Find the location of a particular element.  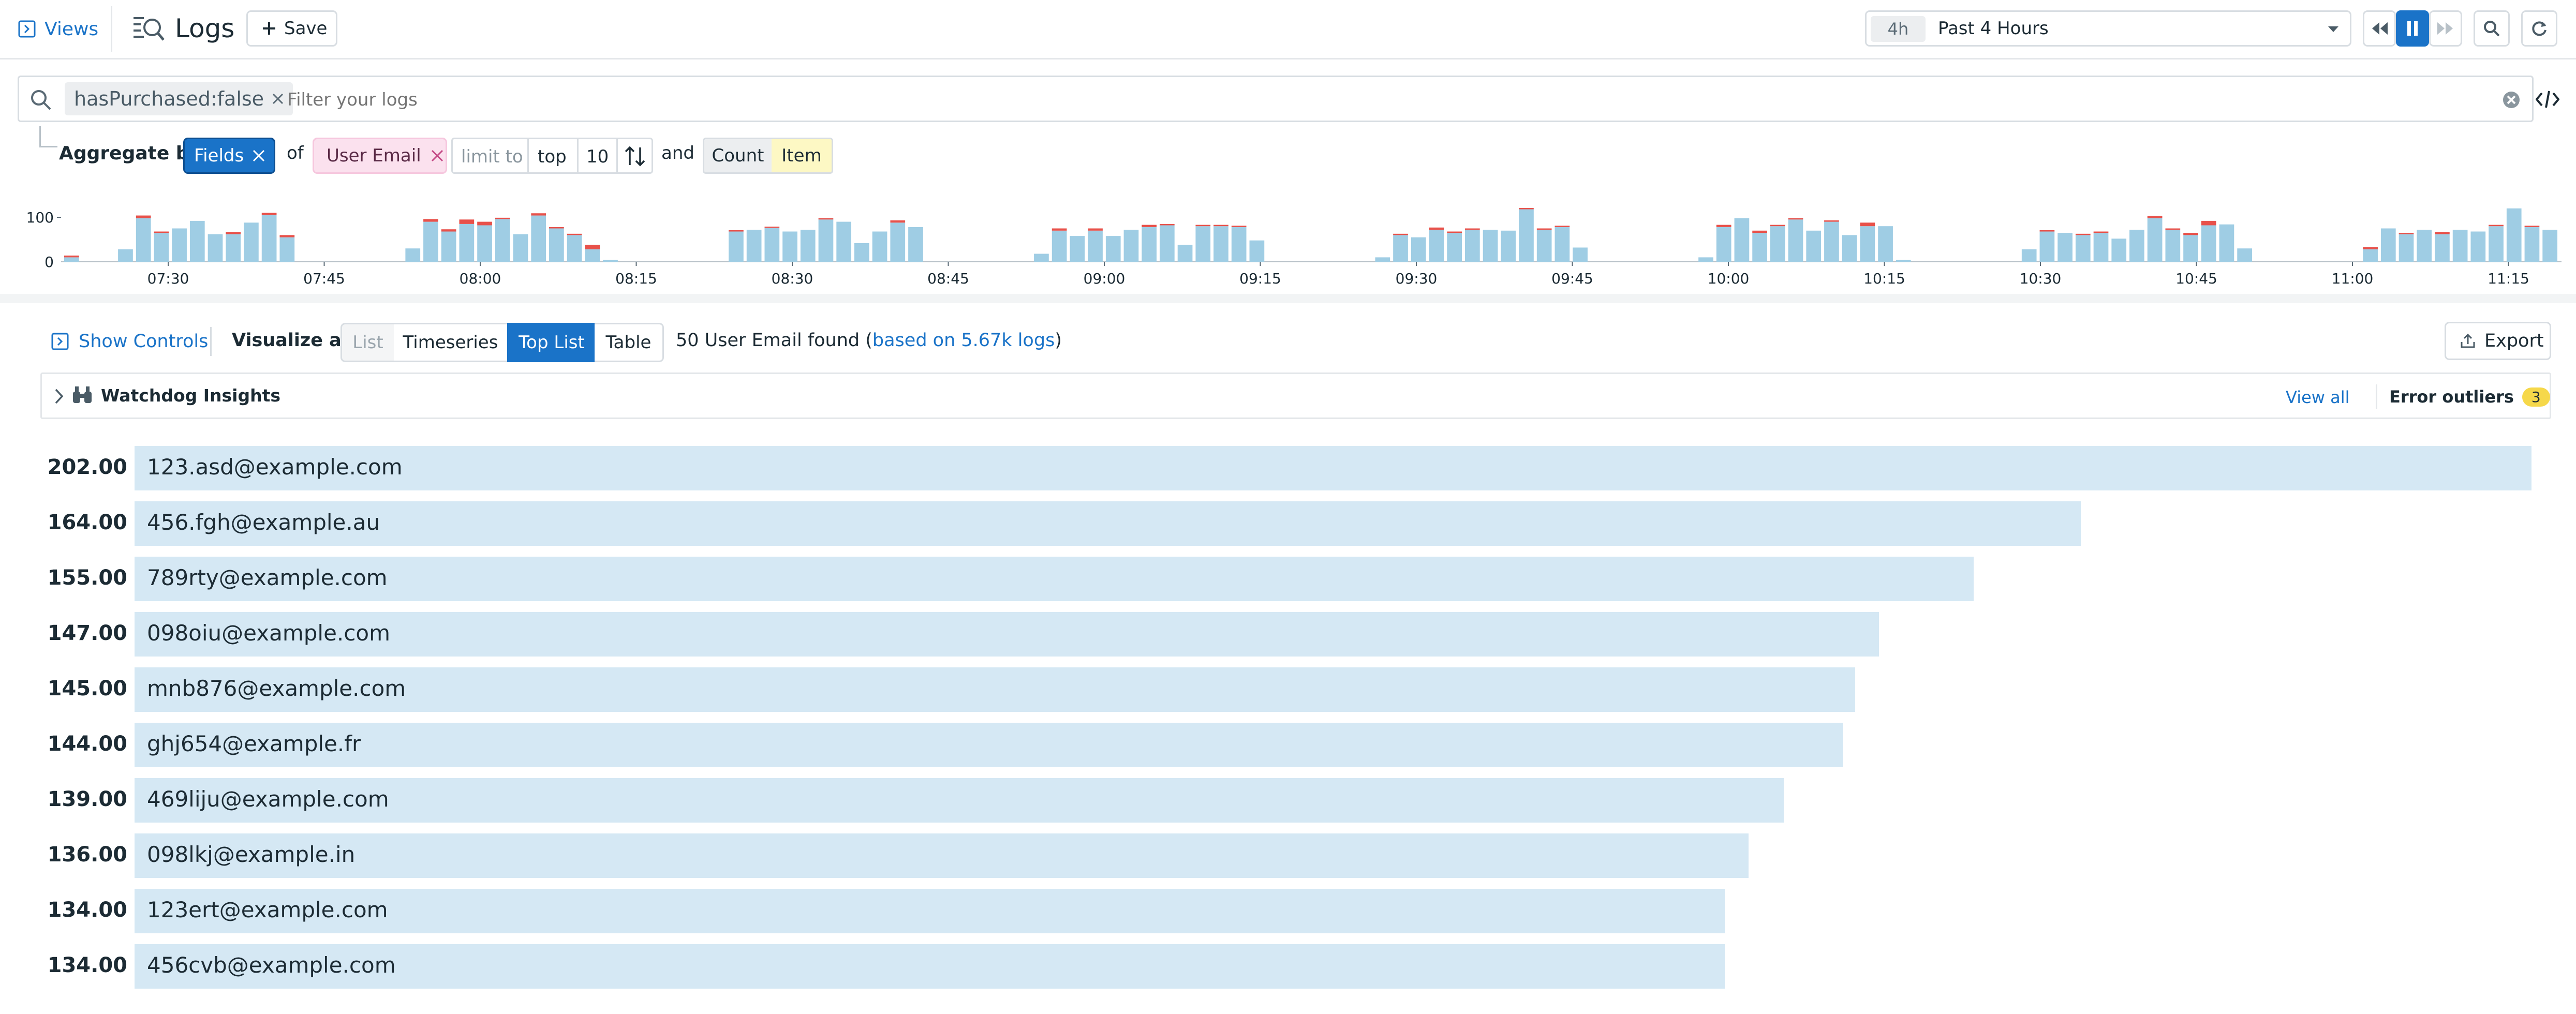

toplist-row: 145.00 mnb876@example.com is located at coordinates (1288, 689).